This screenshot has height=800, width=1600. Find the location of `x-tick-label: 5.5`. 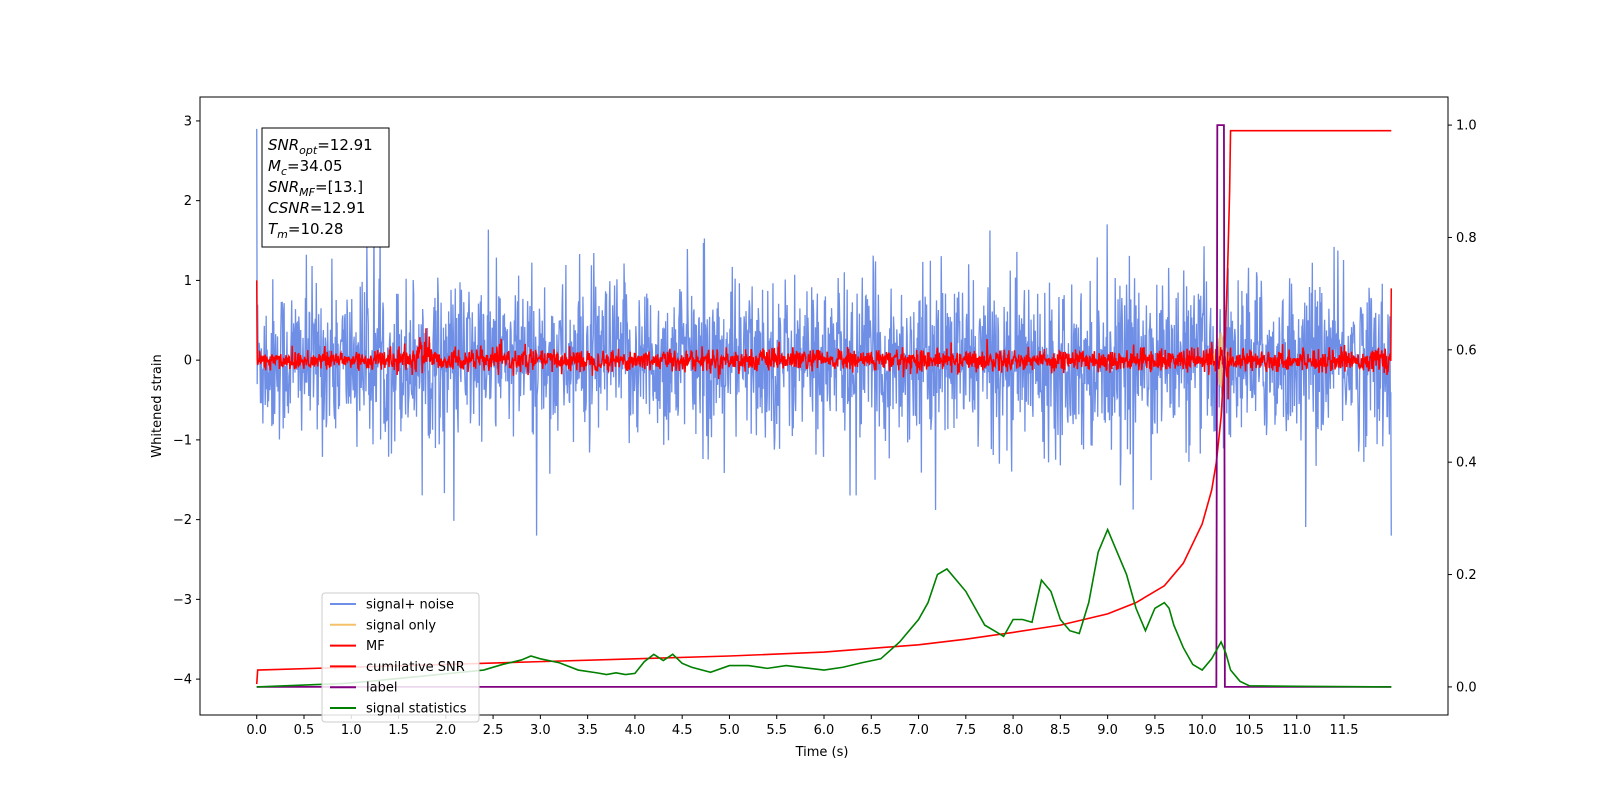

x-tick-label: 5.5 is located at coordinates (776, 730).